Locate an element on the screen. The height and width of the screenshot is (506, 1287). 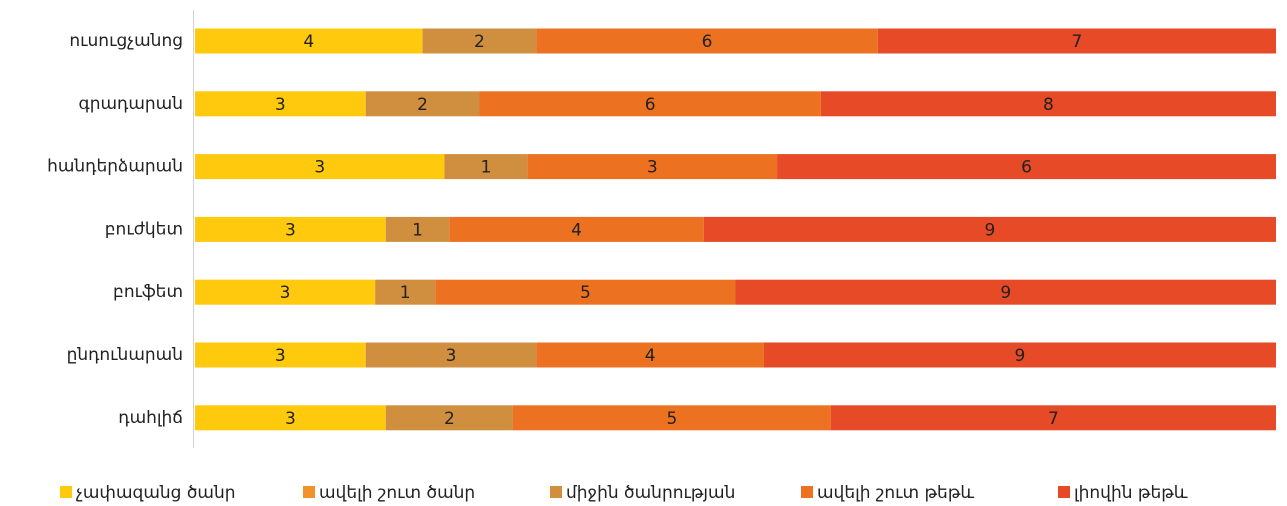
legend-label: լիովին թեթև is located at coordinates (1131, 493).